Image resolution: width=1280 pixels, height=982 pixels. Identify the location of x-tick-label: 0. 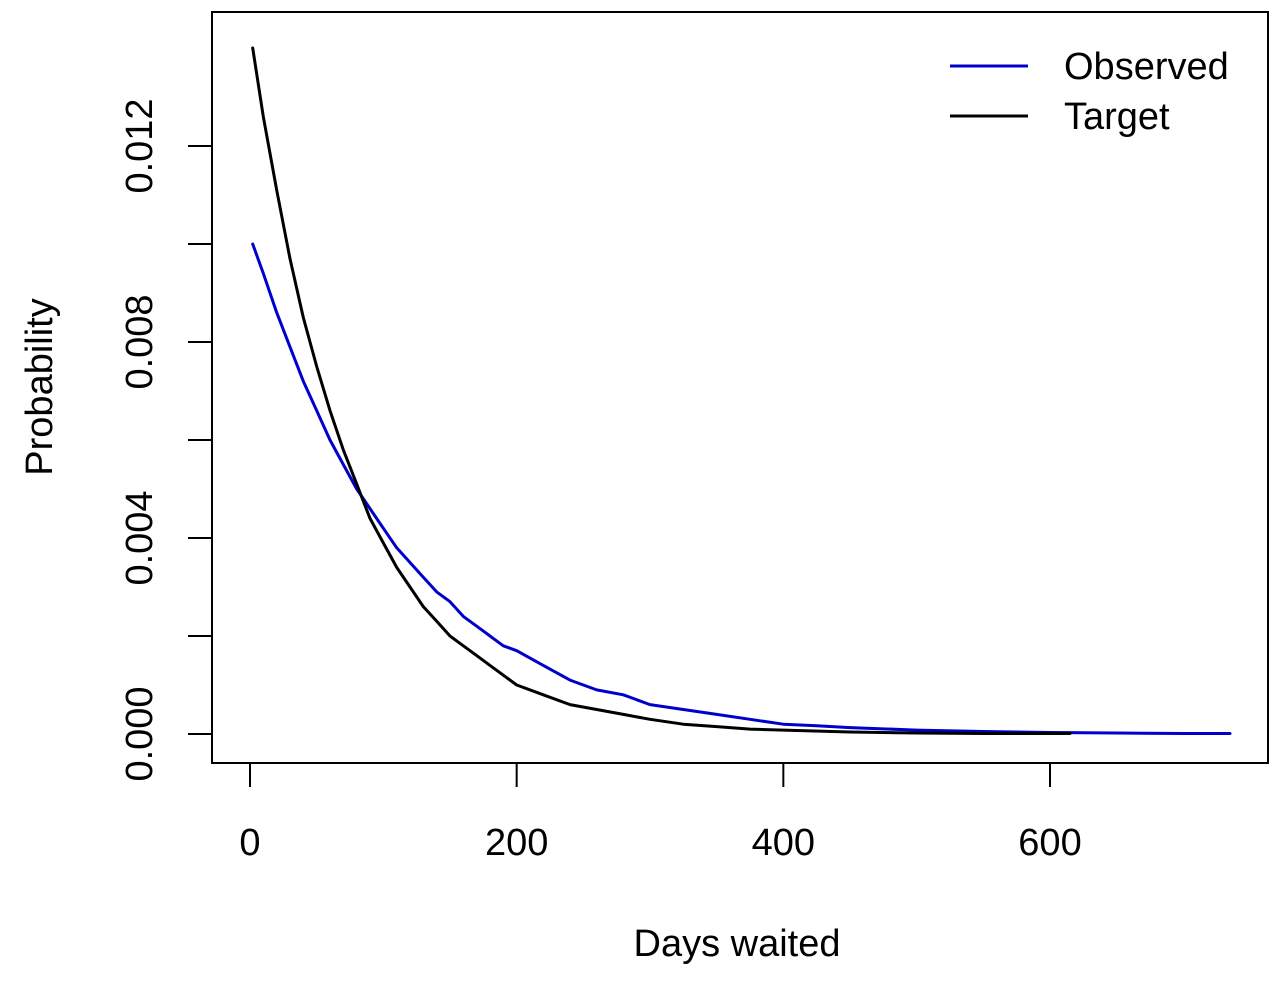
(249, 843).